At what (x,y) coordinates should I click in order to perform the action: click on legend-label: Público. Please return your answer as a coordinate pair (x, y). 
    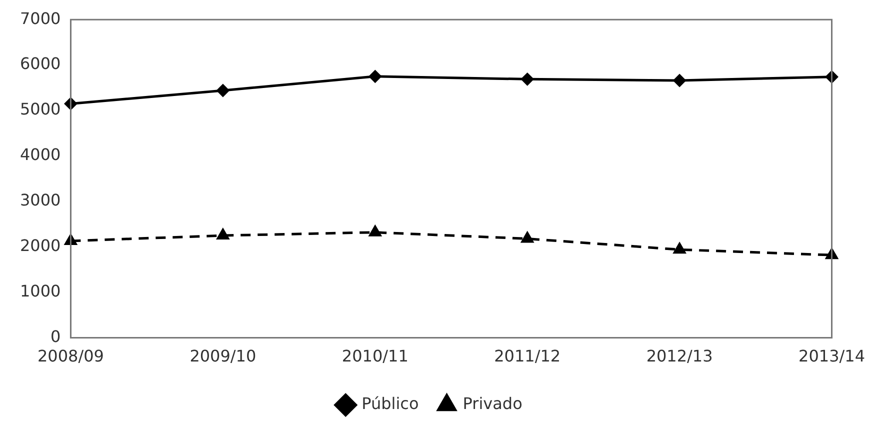
    Looking at the image, I should click on (390, 404).